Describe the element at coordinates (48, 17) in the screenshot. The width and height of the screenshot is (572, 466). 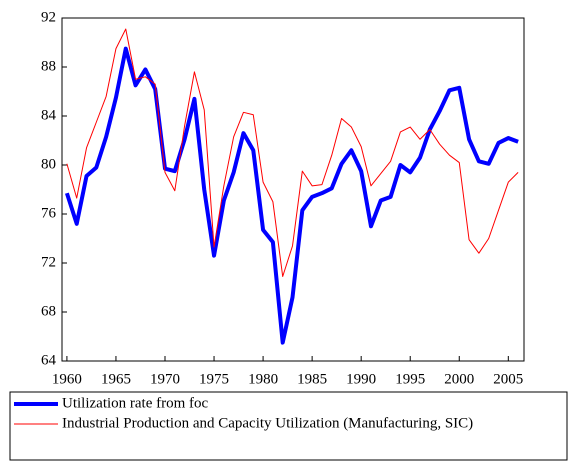
I see `y-tick-label: 92` at that location.